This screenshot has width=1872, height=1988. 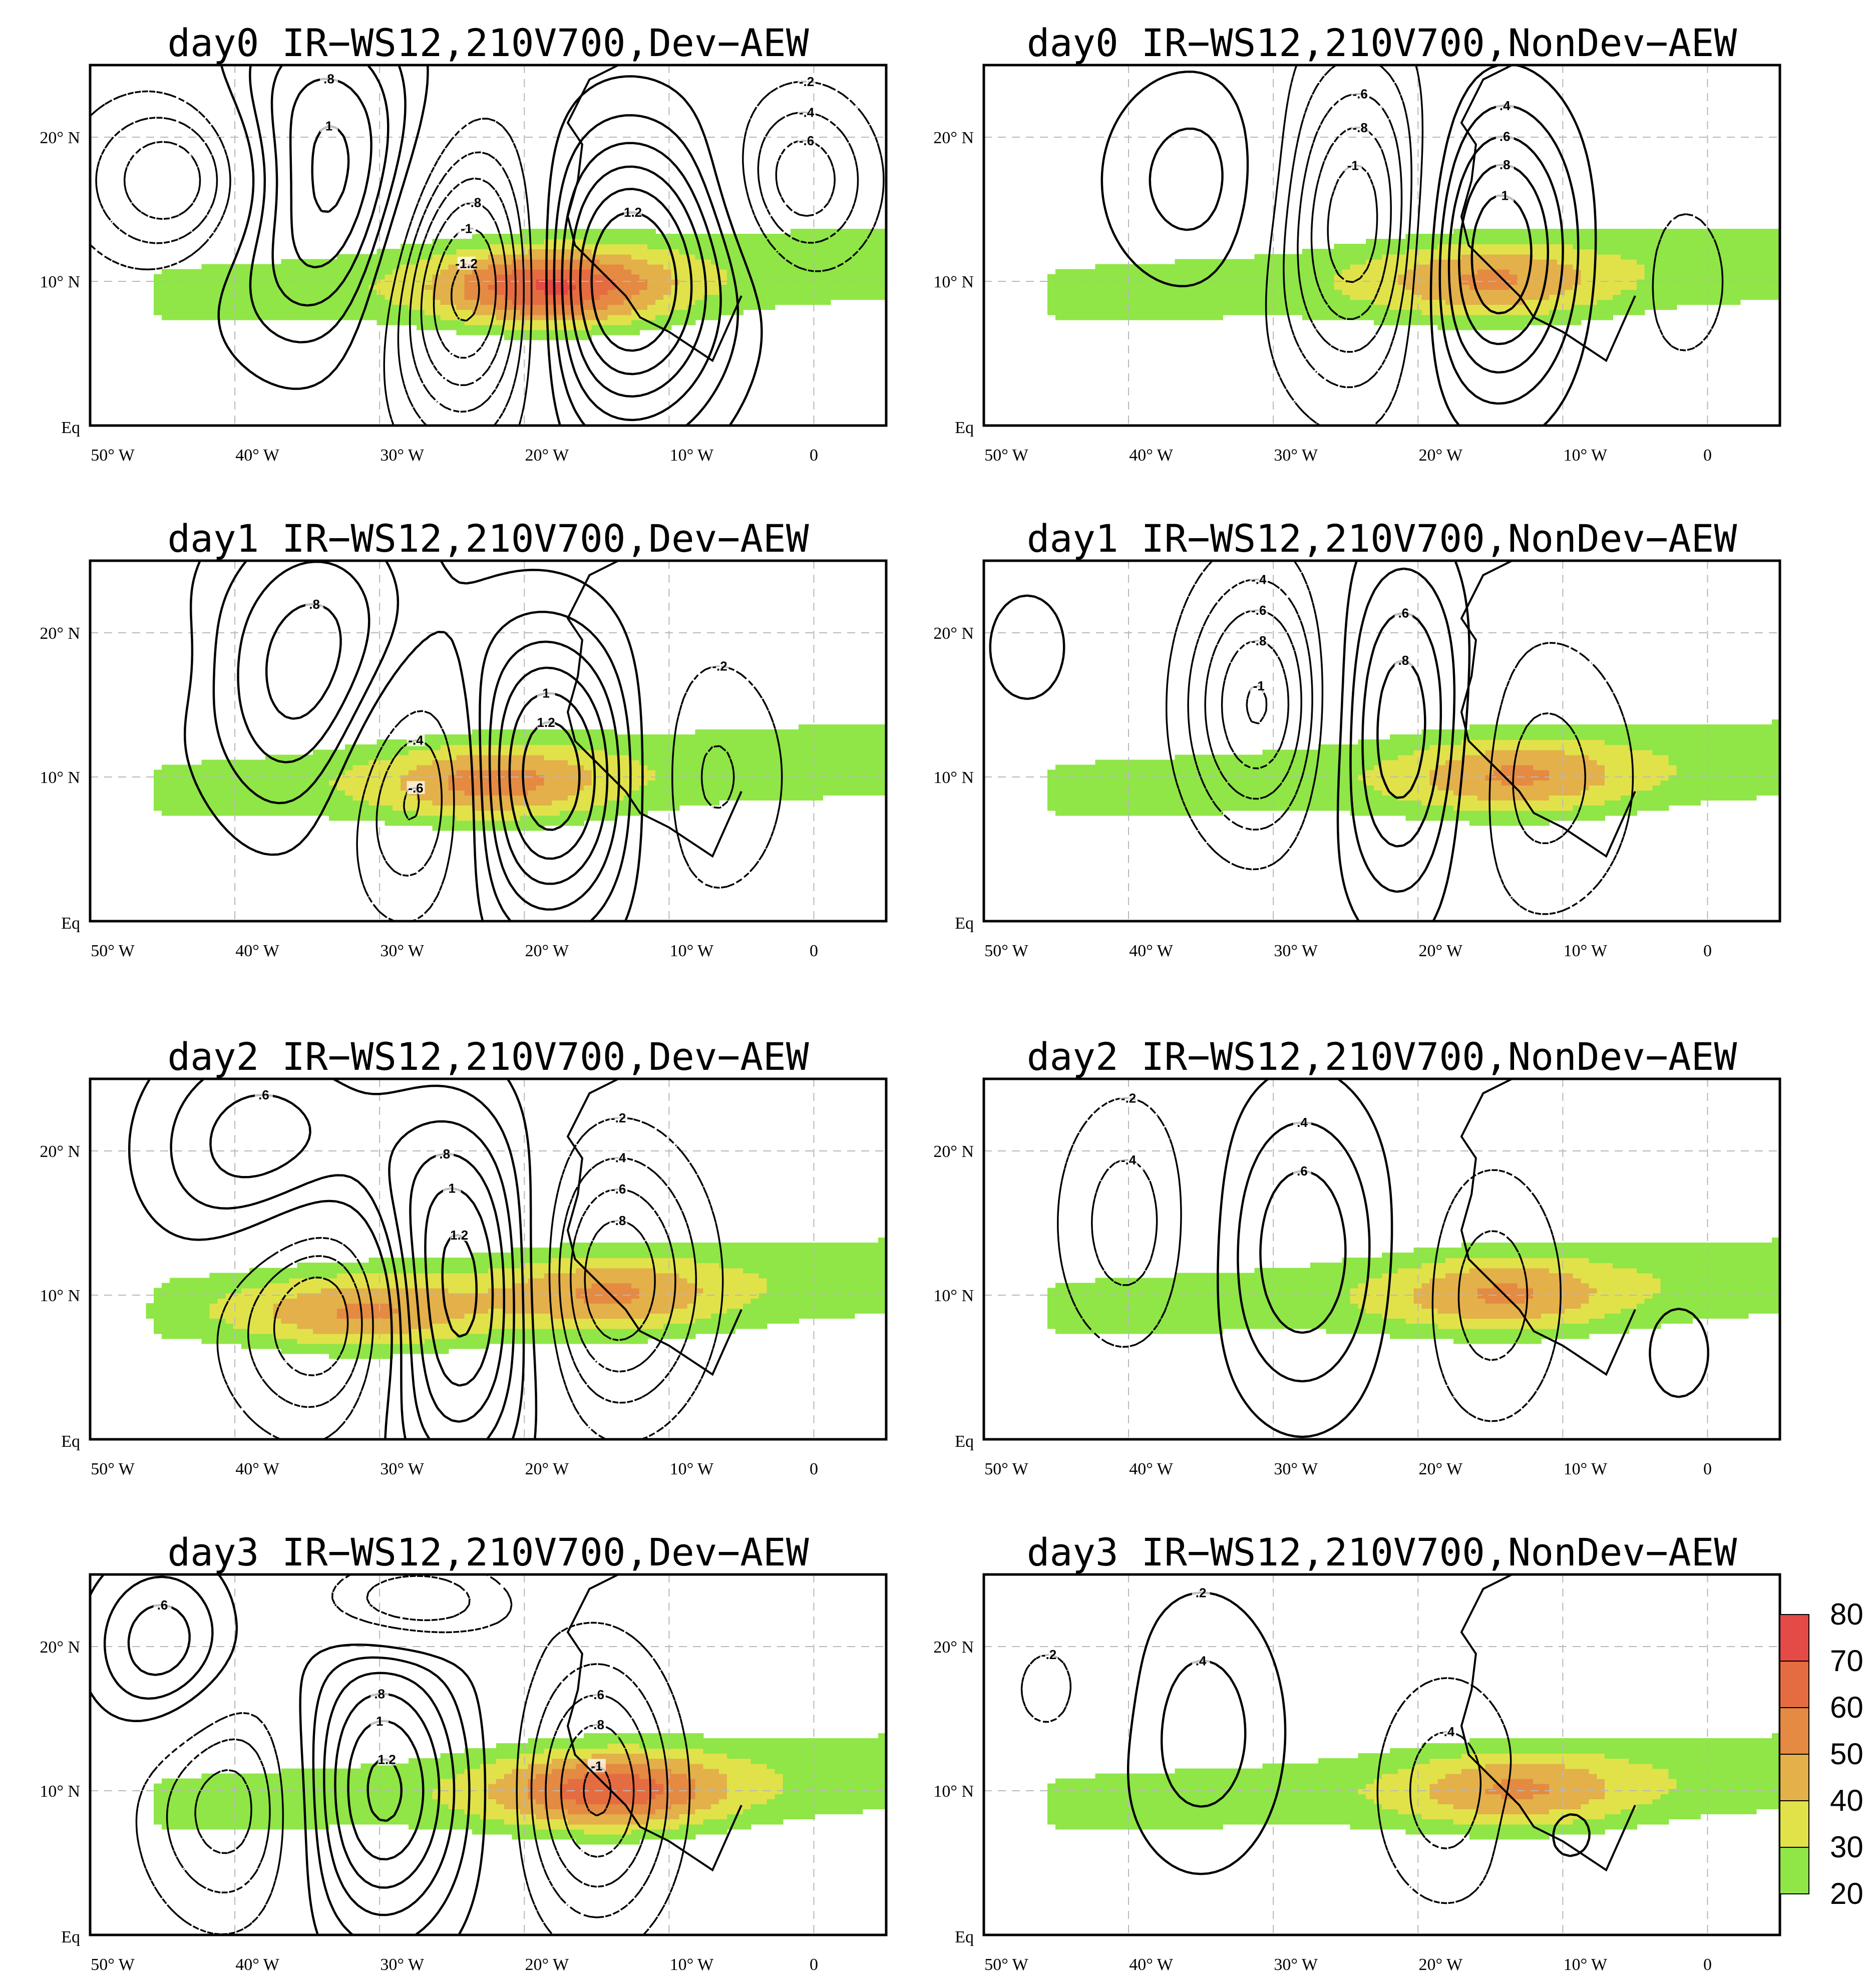 I want to click on contour-.6, so click(x=1303, y=1251).